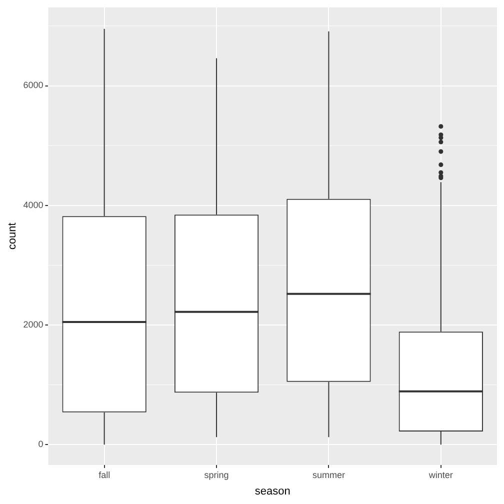 The height and width of the screenshot is (504, 504). I want to click on x-tick-label: spring, so click(216, 475).